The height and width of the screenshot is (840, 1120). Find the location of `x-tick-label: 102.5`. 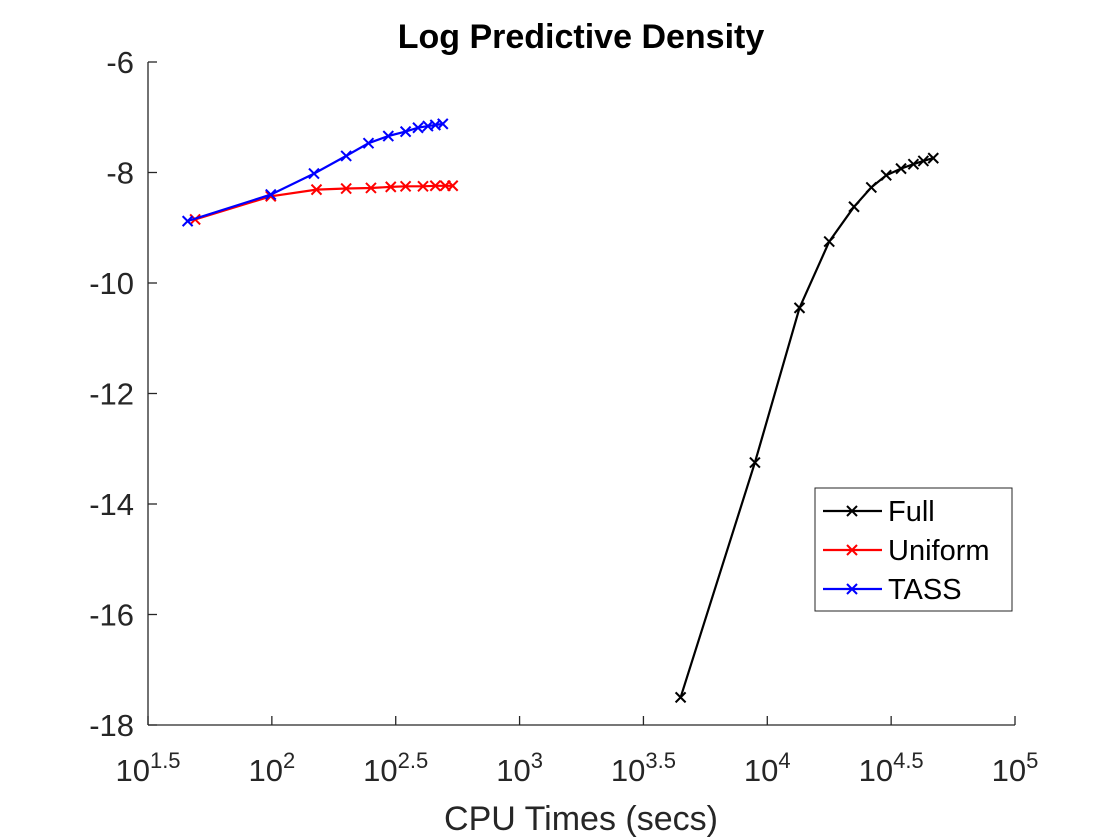

x-tick-label: 102.5 is located at coordinates (395, 768).